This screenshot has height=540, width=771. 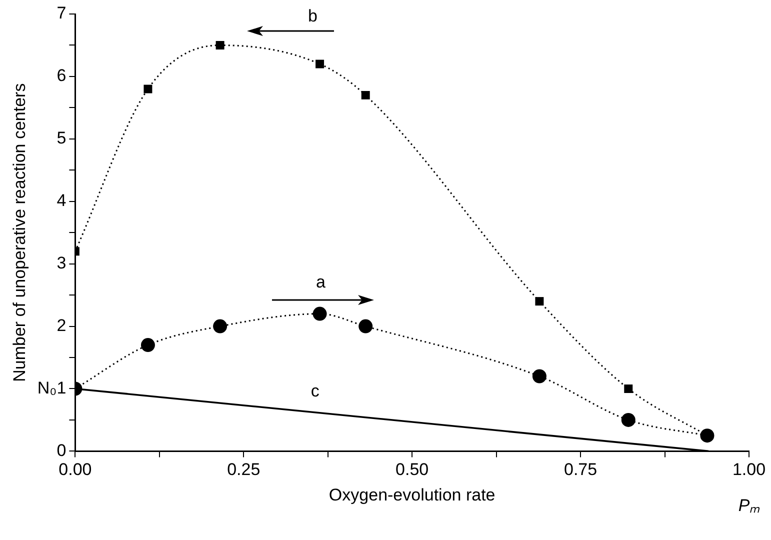 What do you see at coordinates (749, 470) in the screenshot?
I see `x-tick-label: 1.00` at bounding box center [749, 470].